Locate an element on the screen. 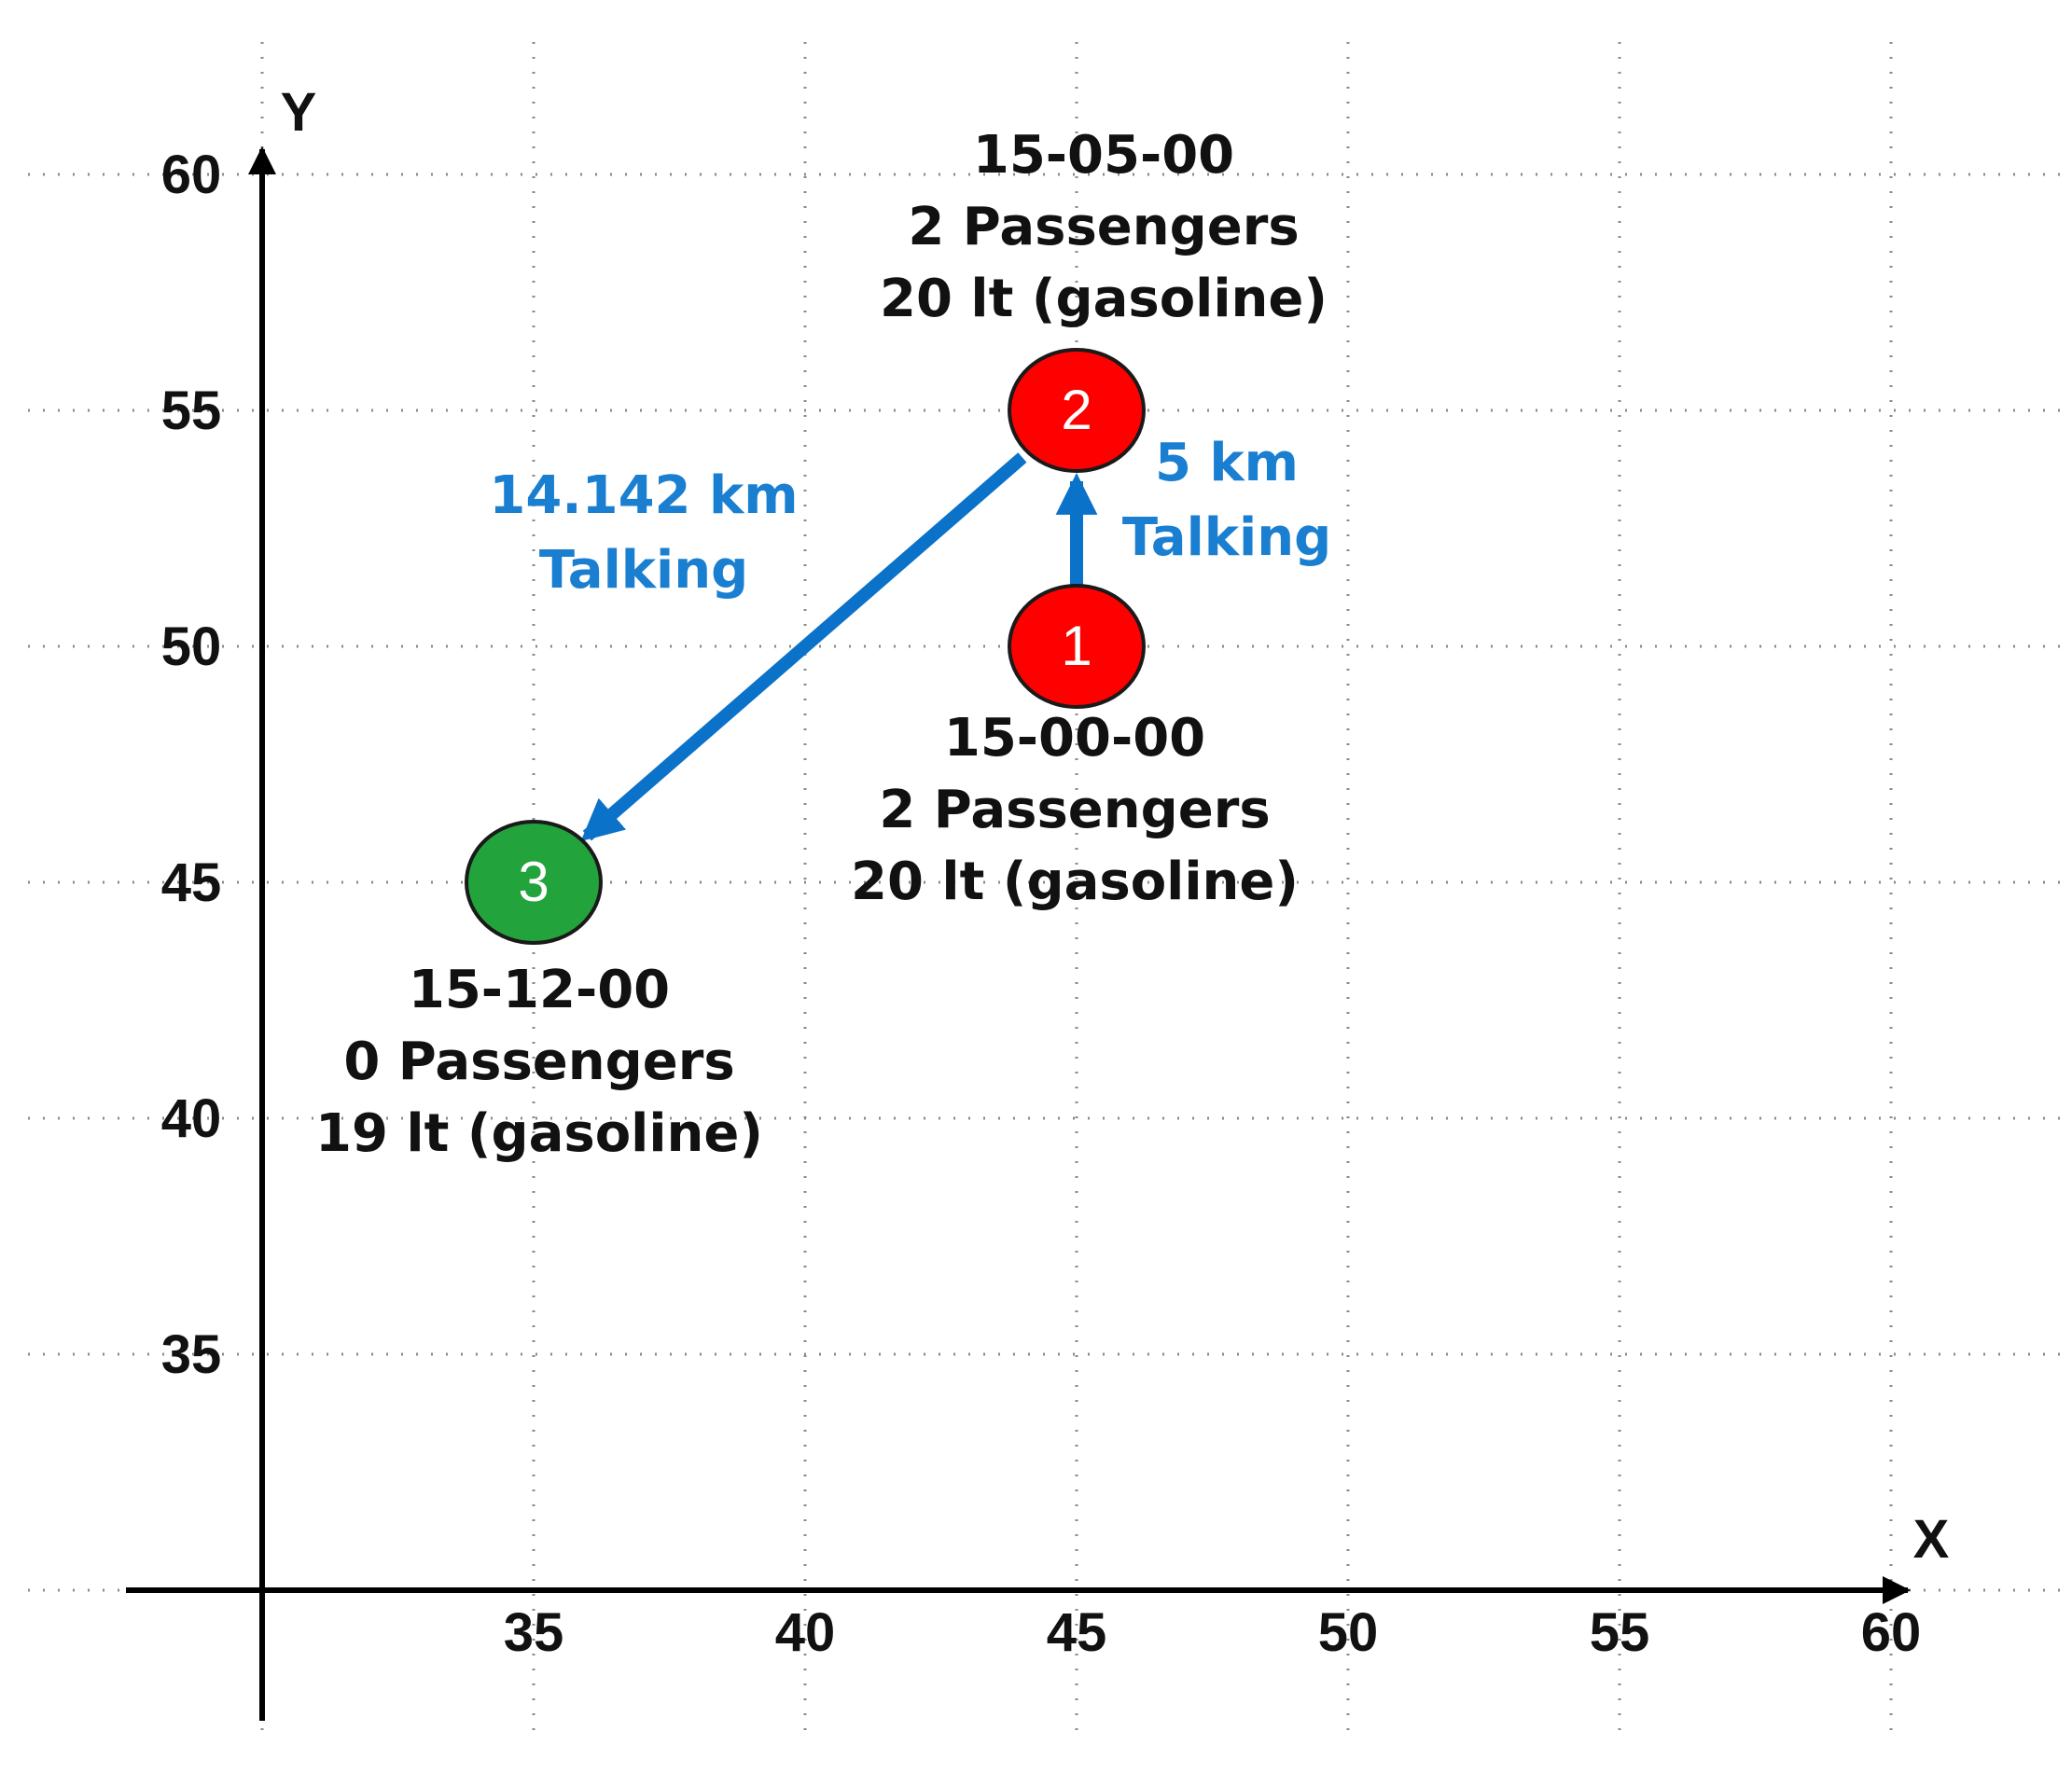 This screenshot has width=2072, height=1773. node-2: 2 is located at coordinates (1077, 410).